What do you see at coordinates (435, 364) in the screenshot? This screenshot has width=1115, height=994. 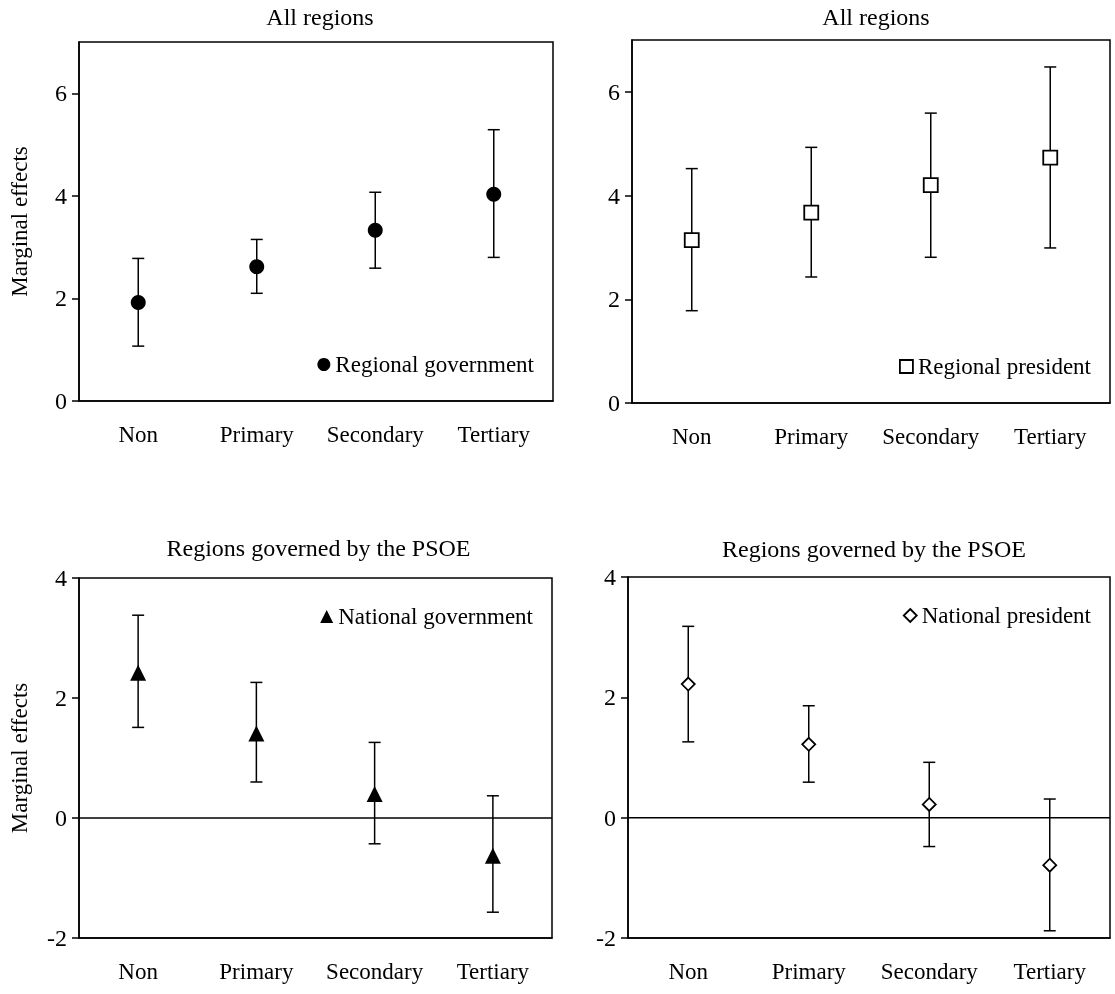 I see `legend-label: Regional government` at bounding box center [435, 364].